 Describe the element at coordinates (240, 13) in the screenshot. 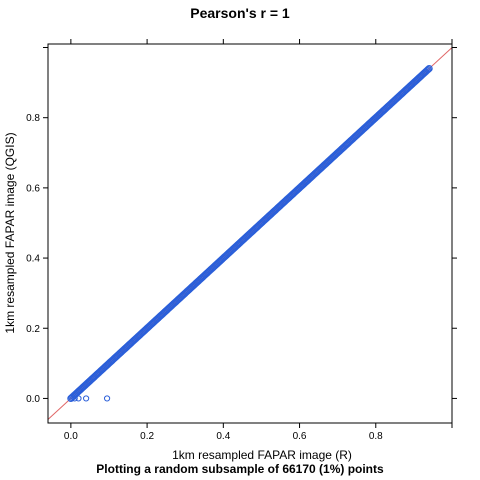

I see `chart-title: Pearson's r = 1` at that location.